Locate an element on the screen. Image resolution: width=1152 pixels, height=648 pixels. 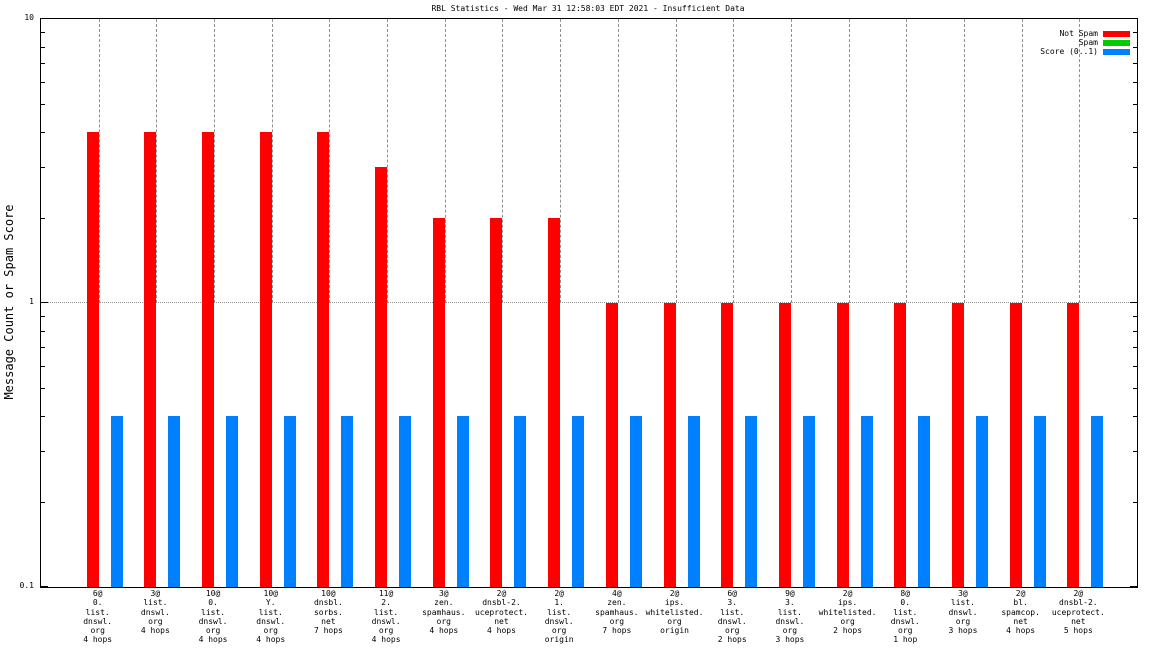
legend-row: Spam is located at coordinates (995, 42).